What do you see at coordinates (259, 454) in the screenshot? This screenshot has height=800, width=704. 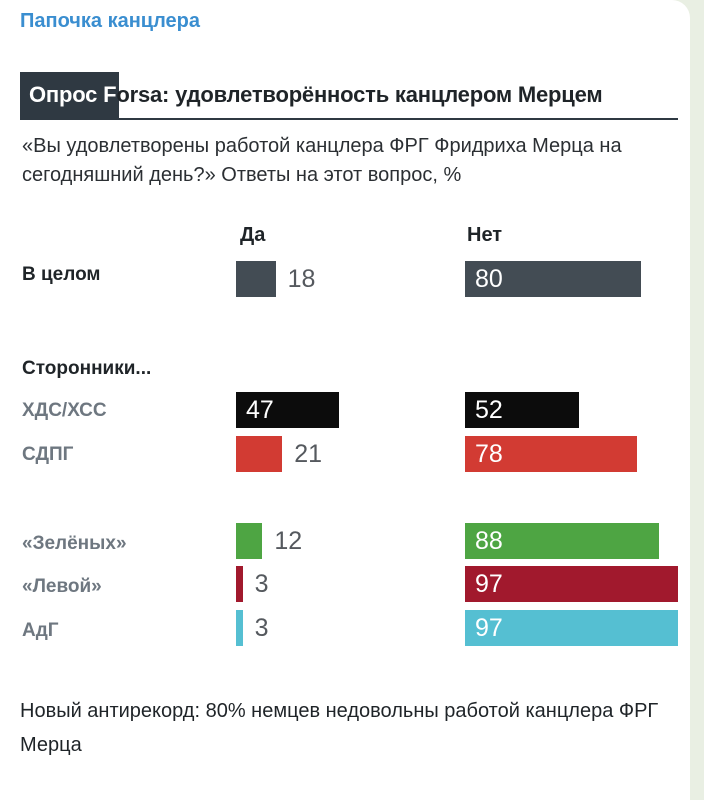 I see `bar-yes-сдпг` at bounding box center [259, 454].